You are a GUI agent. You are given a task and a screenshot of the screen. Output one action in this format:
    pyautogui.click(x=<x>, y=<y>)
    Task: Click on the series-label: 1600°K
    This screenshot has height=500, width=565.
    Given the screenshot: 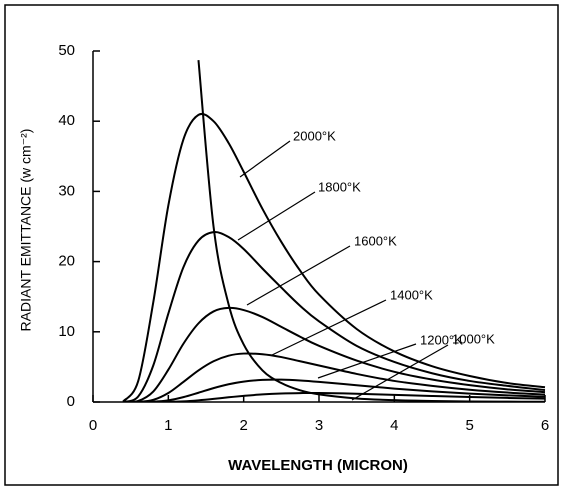 What is the action you would take?
    pyautogui.click(x=375, y=240)
    